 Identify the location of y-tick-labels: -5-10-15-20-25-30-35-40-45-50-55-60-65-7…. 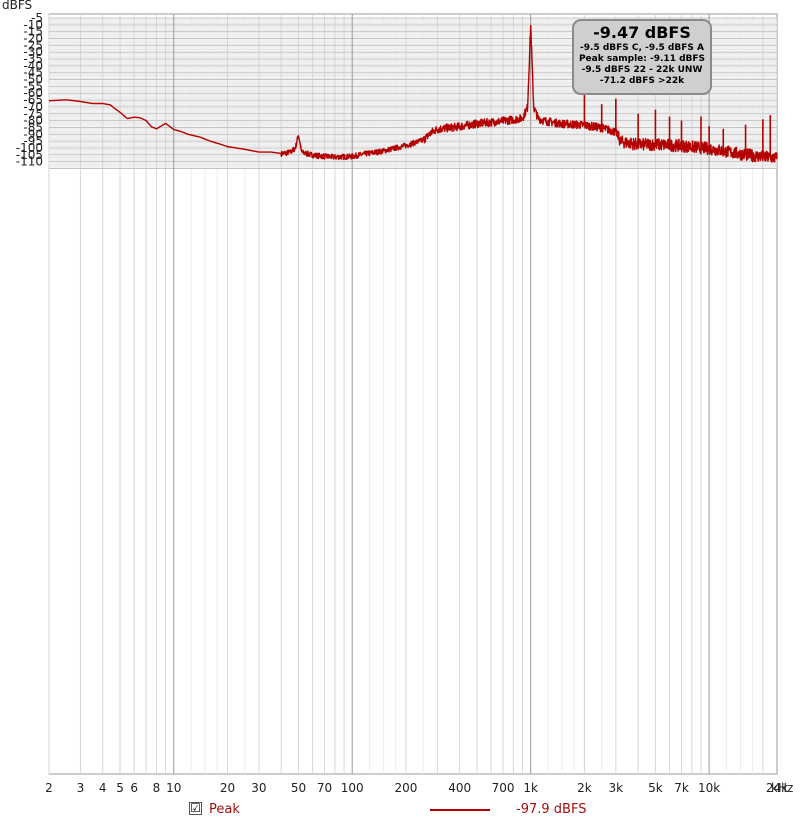
(29, 90).